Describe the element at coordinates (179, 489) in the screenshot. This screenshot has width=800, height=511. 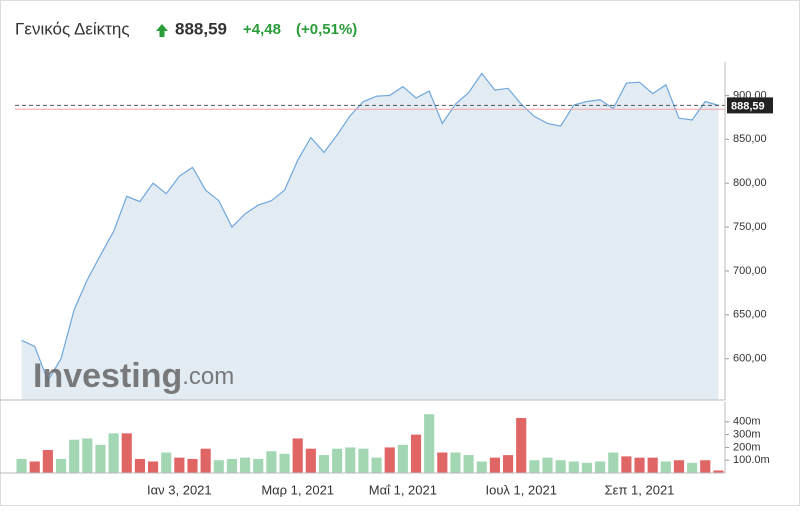
I see `x-tick-label: Ιαν 3, 2021` at that location.